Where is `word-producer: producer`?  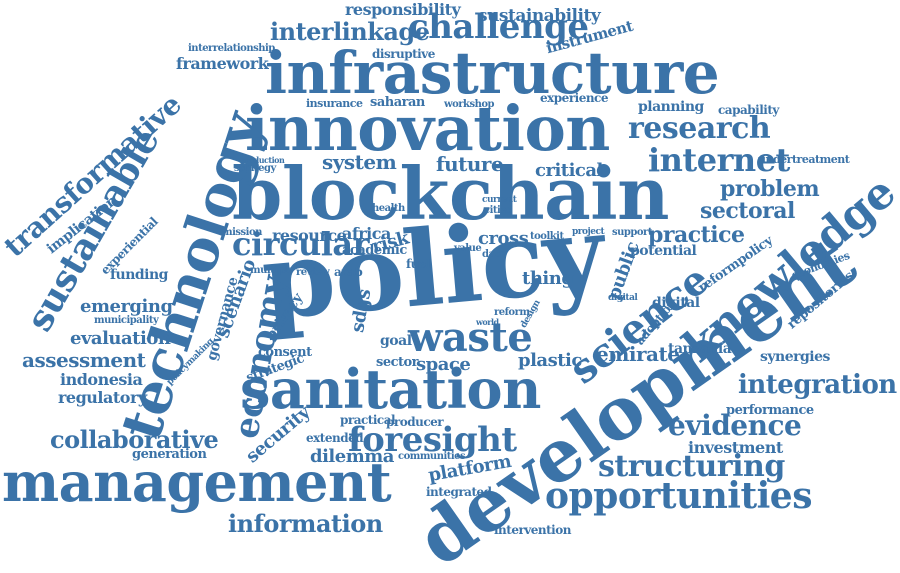
word-producer: producer is located at coordinates (415, 422).